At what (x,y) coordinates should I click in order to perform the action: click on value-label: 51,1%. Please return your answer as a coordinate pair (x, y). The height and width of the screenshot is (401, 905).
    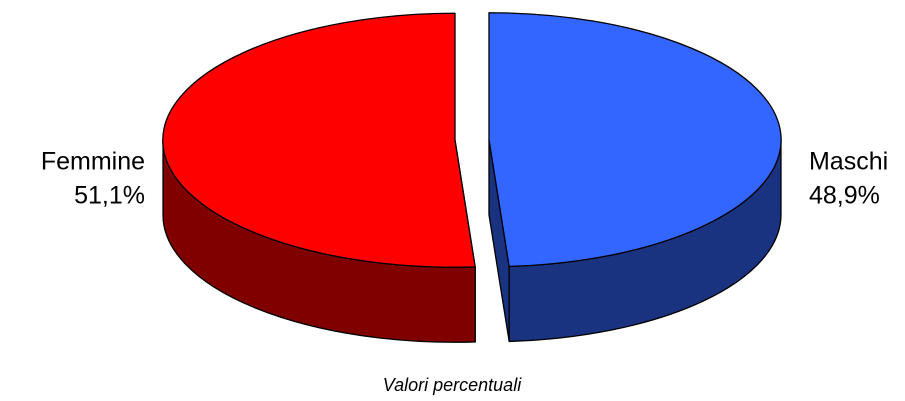
    Looking at the image, I should click on (109, 196).